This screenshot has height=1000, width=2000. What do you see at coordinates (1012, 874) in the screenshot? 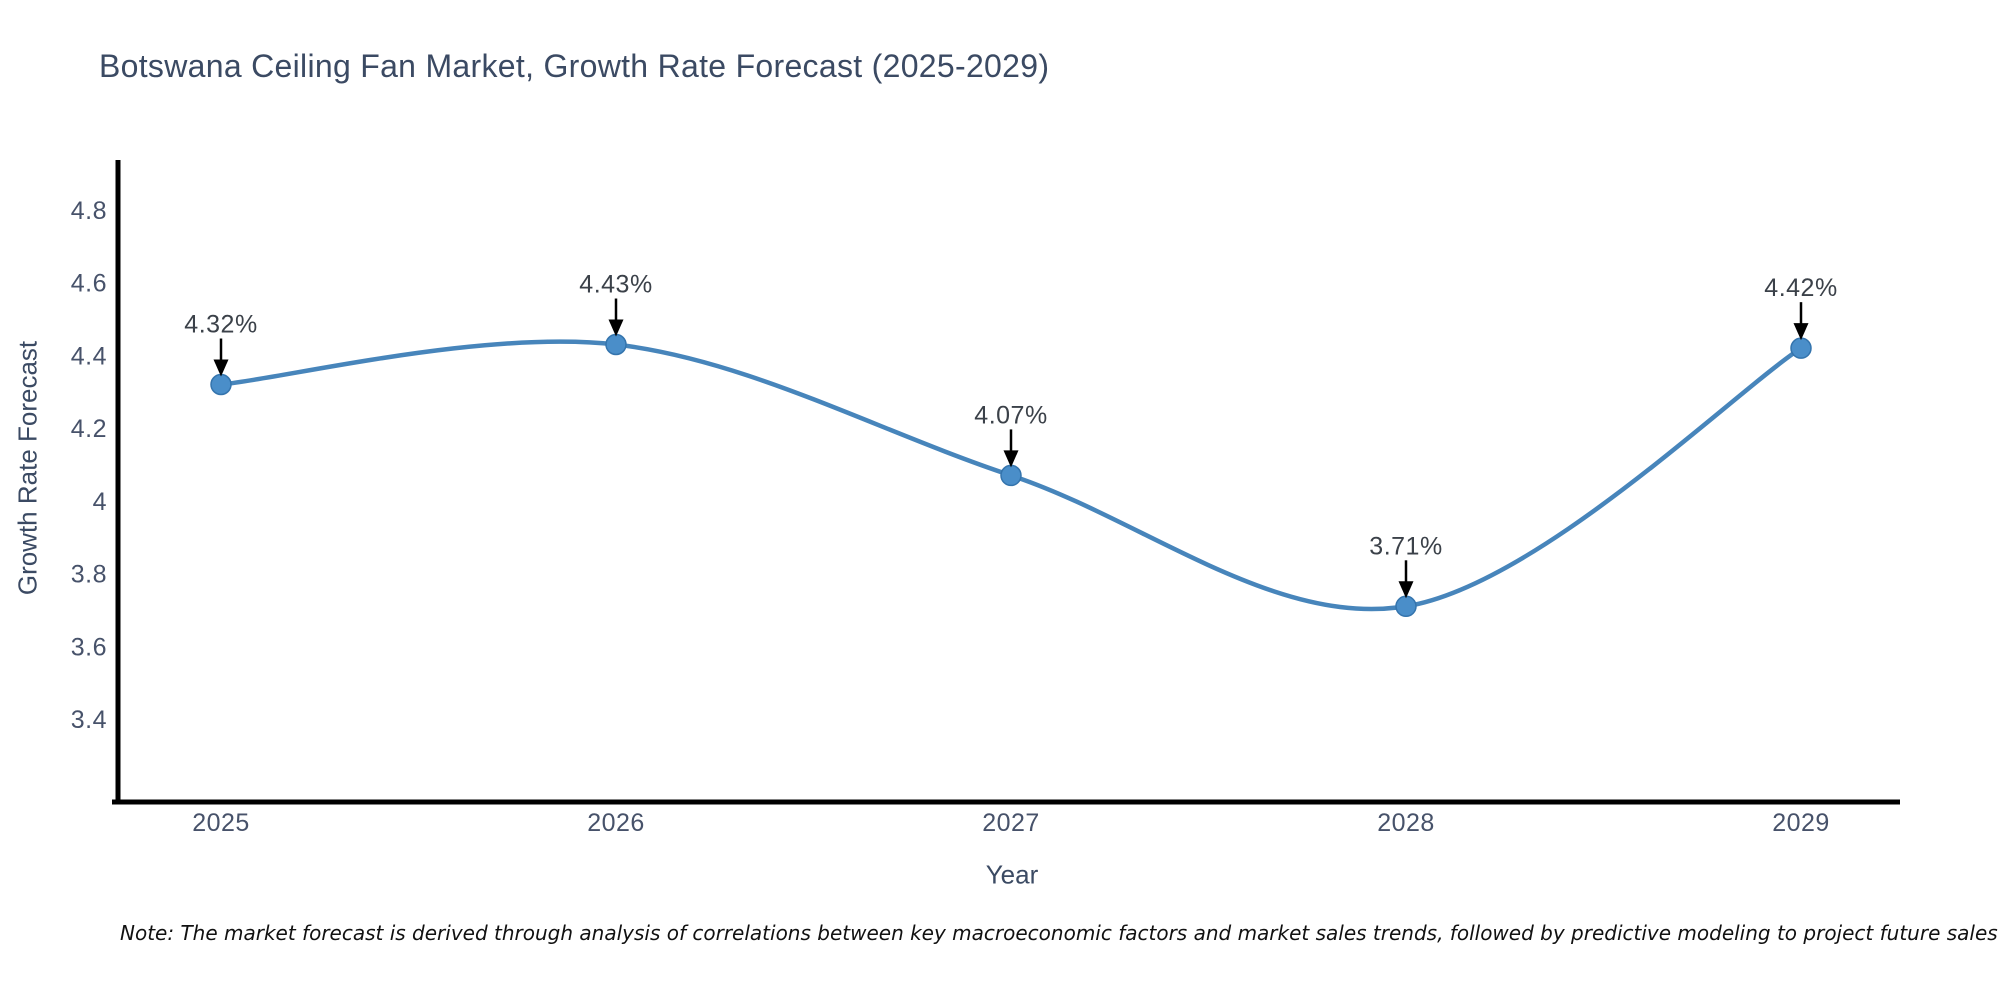
I see `x-axis-title: Year` at bounding box center [1012, 874].